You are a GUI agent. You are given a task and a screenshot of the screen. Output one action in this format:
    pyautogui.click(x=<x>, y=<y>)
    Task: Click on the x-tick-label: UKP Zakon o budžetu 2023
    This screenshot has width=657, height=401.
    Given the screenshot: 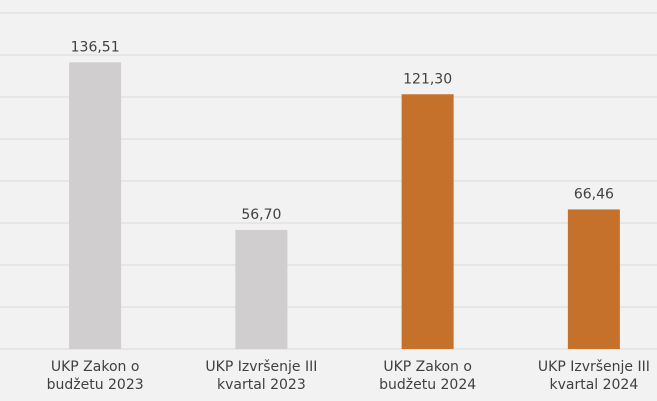 What is the action you would take?
    pyautogui.click(x=95, y=376)
    